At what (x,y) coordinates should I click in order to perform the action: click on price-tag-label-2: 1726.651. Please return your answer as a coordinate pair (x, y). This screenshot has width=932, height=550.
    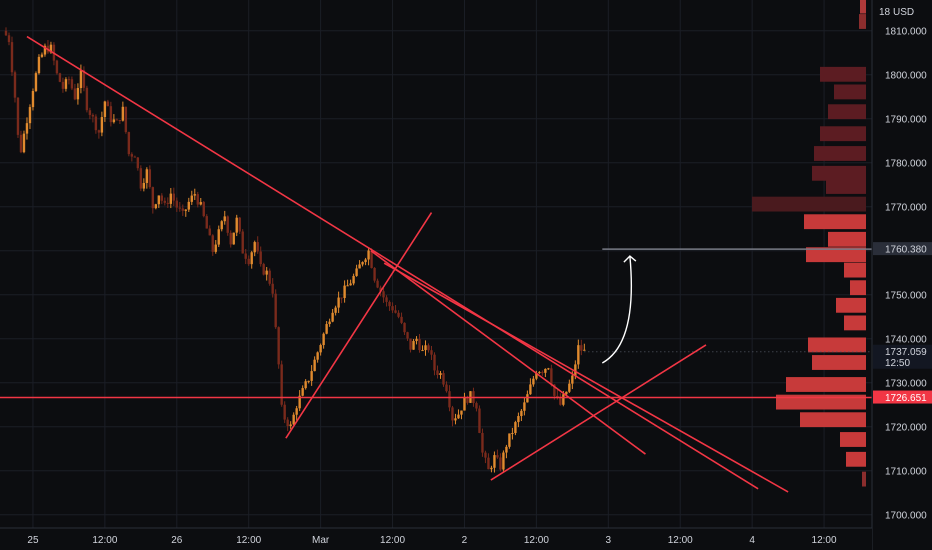
    Looking at the image, I should click on (906, 398).